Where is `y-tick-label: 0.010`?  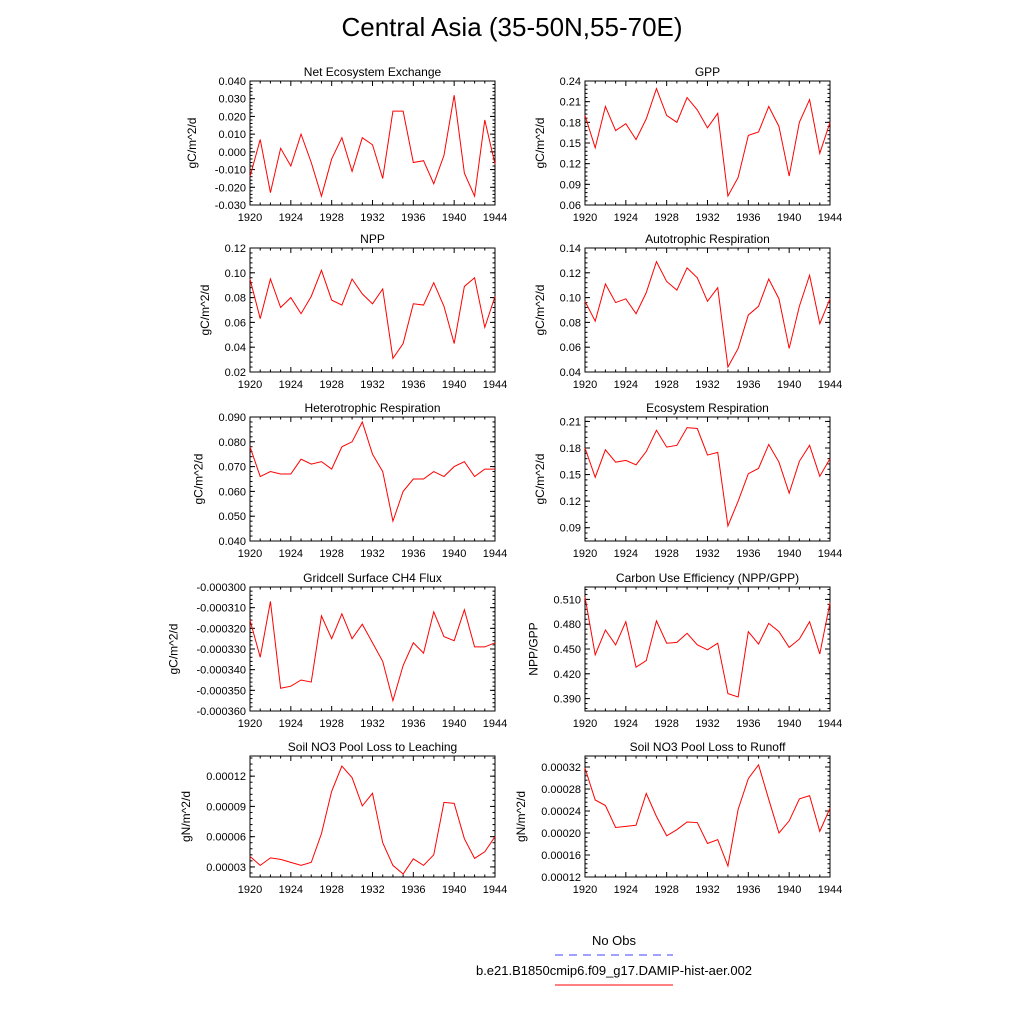
y-tick-label: 0.010 is located at coordinates (232, 135).